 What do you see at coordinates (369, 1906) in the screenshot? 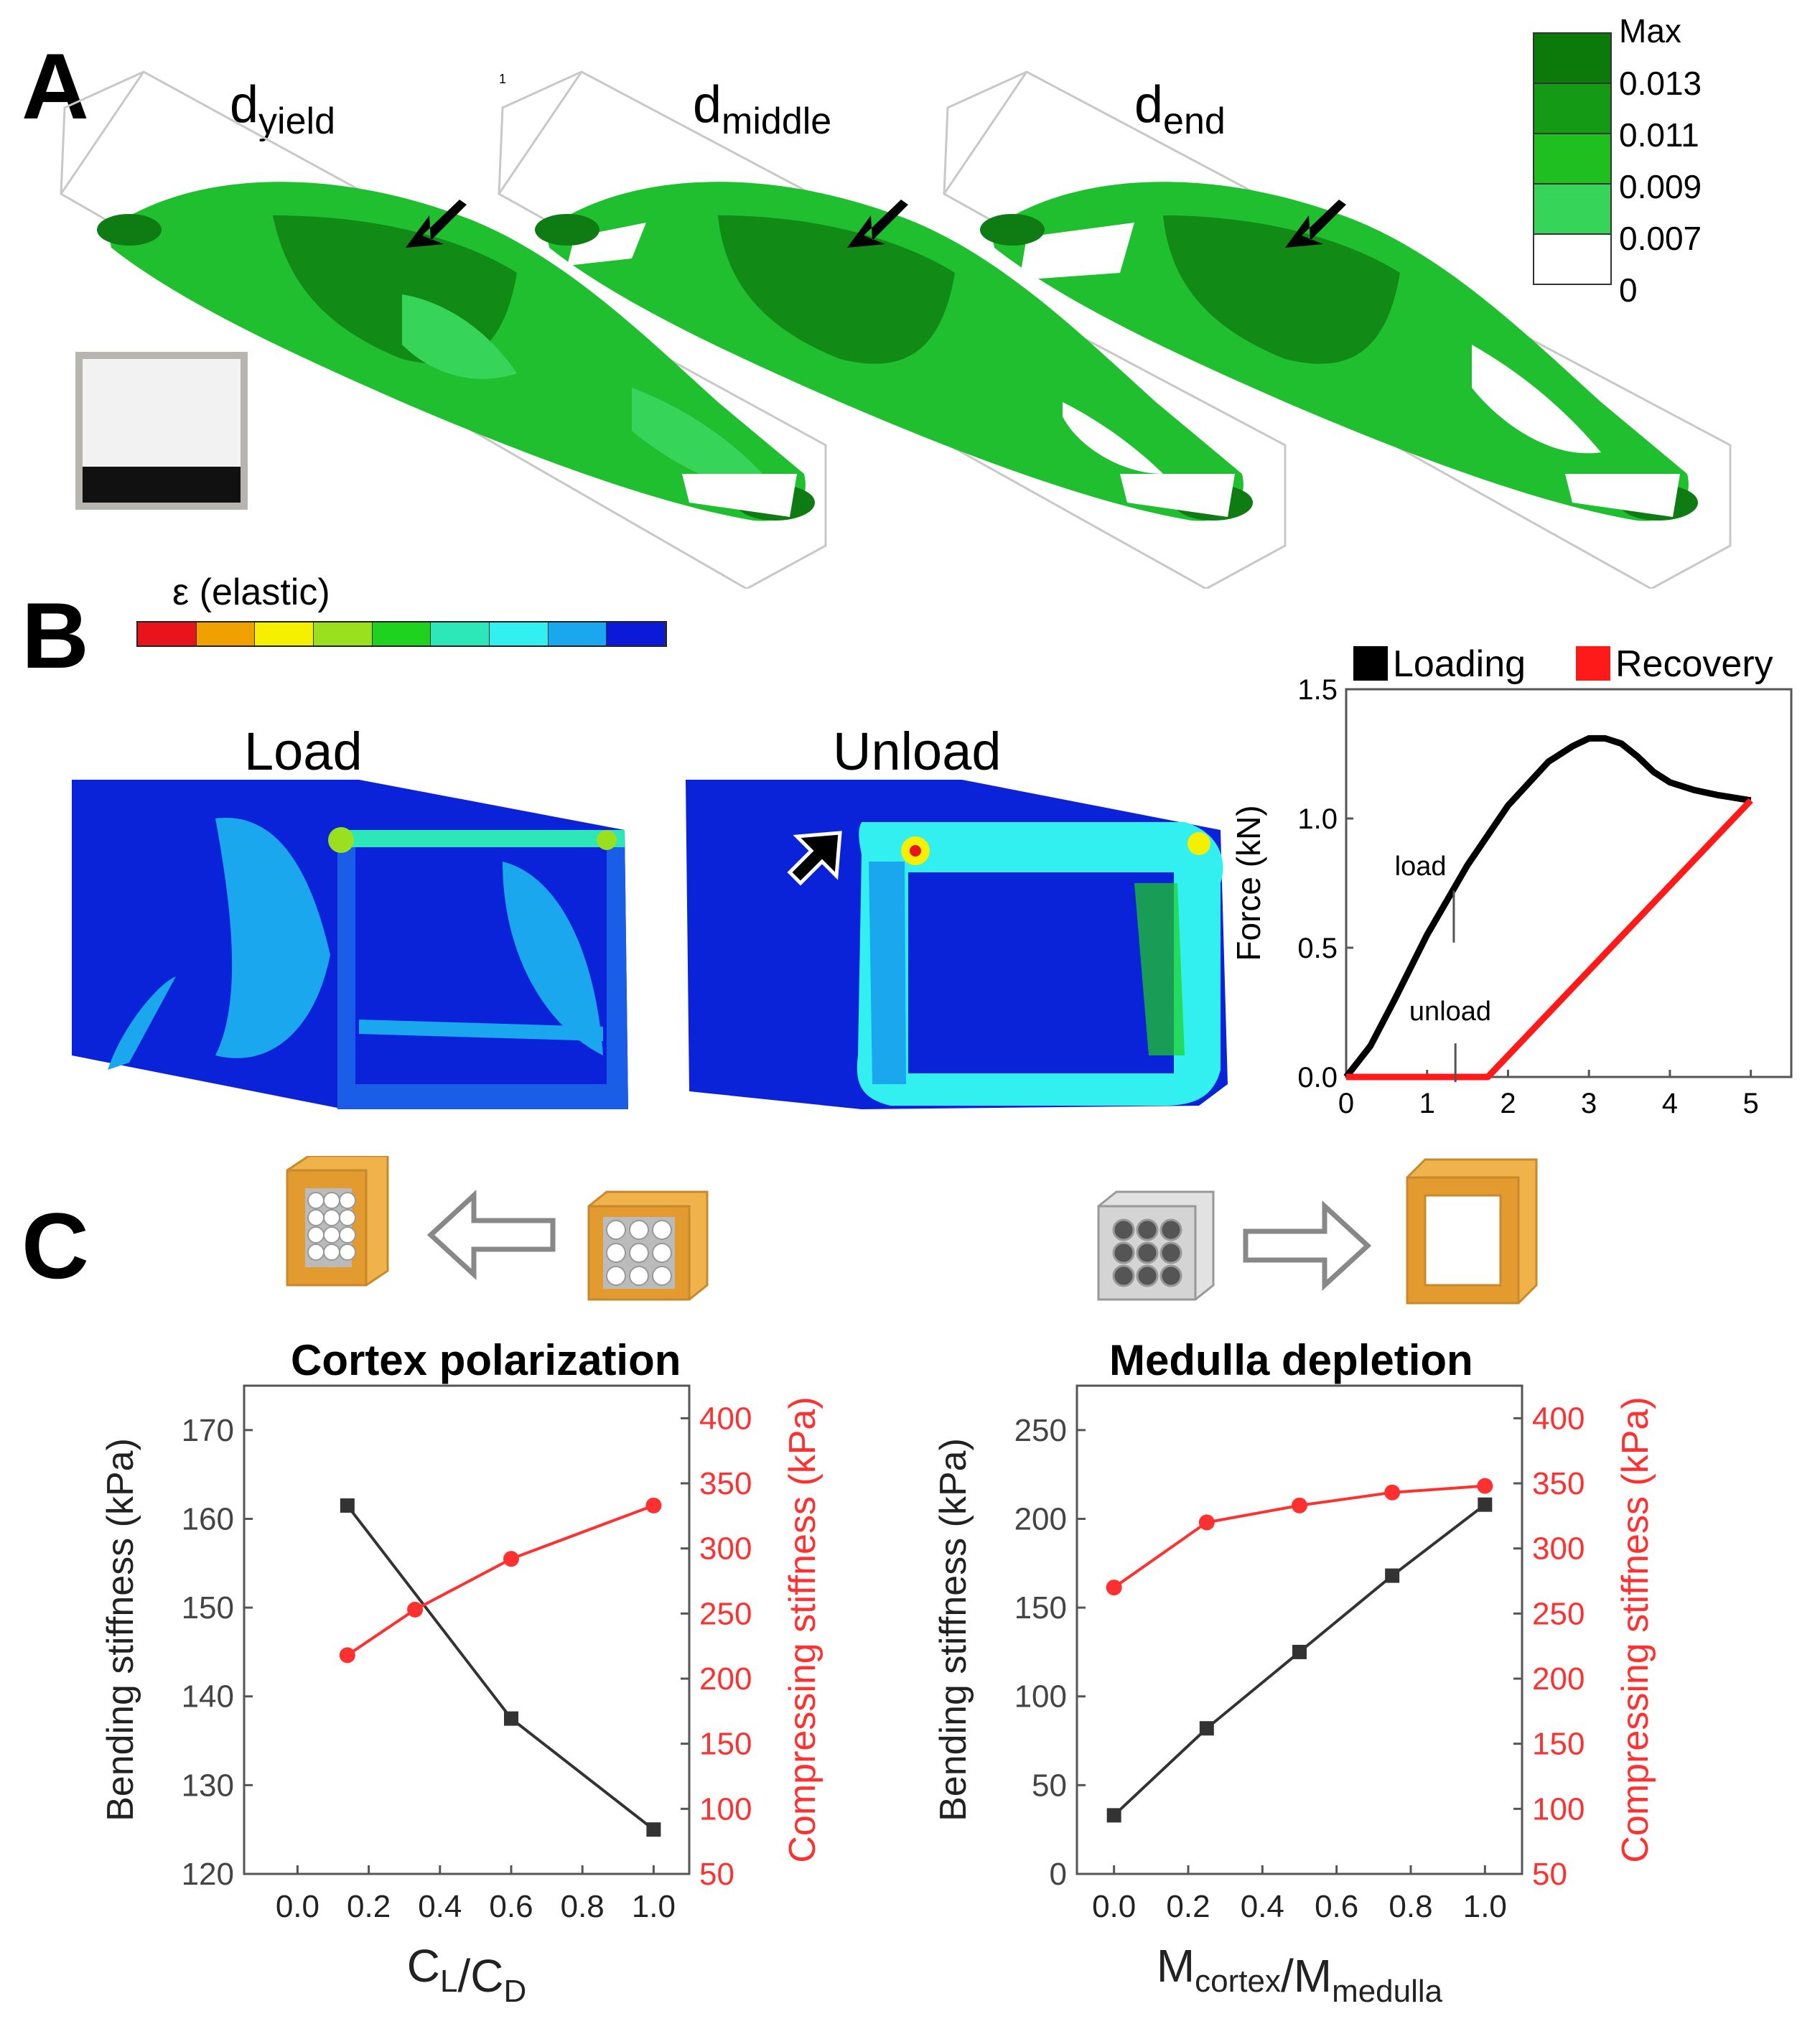
I see `x-tick-label: 0.2` at bounding box center [369, 1906].